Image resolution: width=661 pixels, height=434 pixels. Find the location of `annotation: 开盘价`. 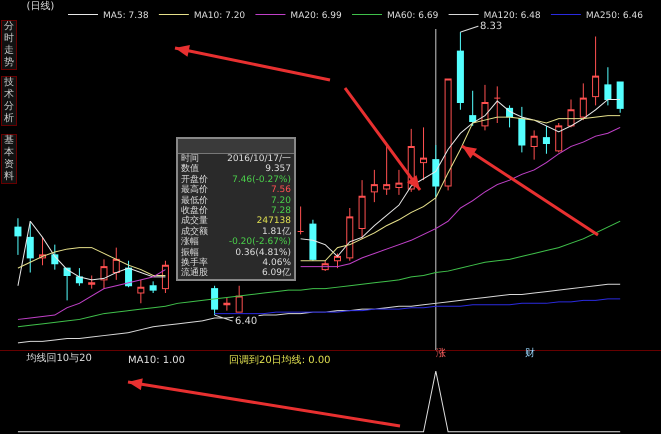

annotation: 开盘价 is located at coordinates (194, 179).